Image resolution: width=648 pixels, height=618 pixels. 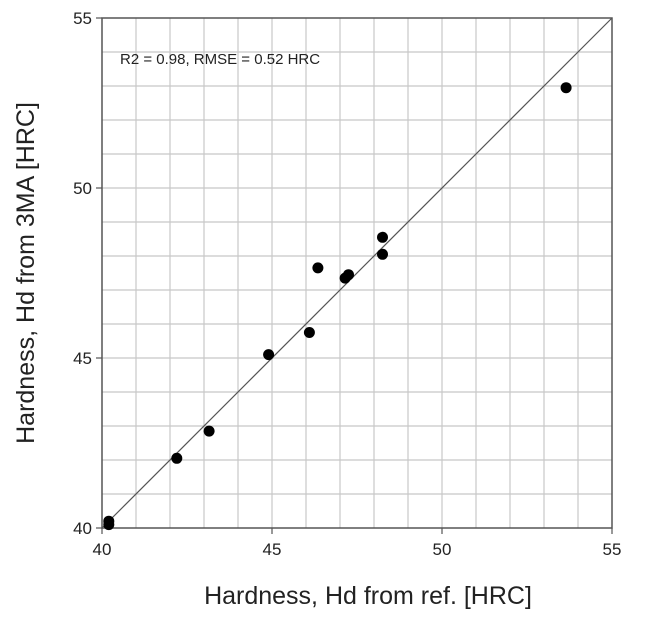 I want to click on x-tick-label: 50, so click(x=442, y=549).